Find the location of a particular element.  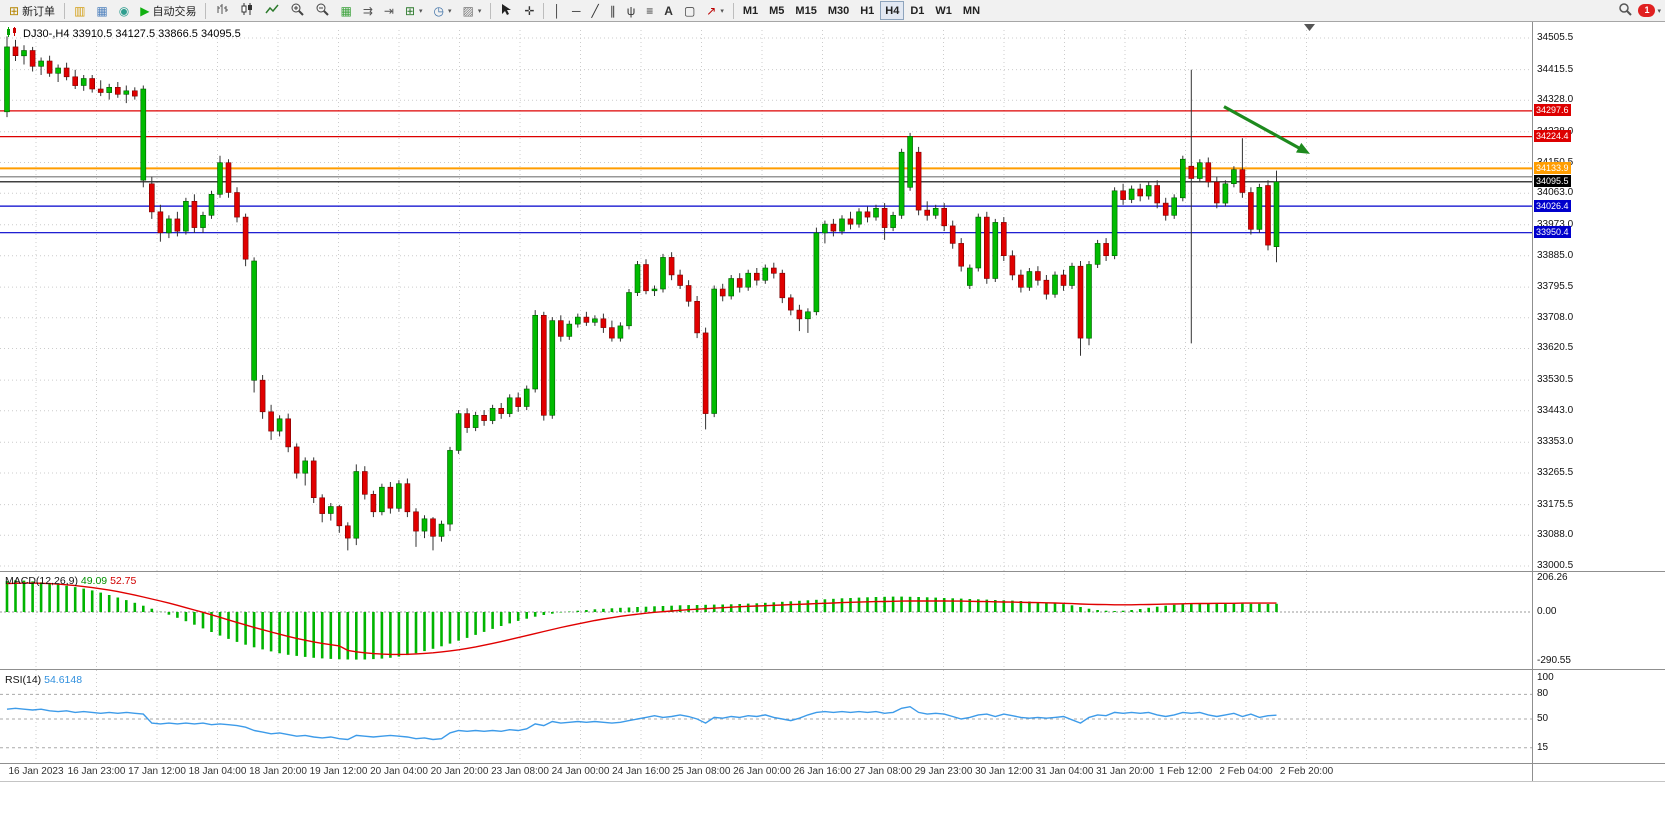

cursor-icon is located at coordinates (506, 11).